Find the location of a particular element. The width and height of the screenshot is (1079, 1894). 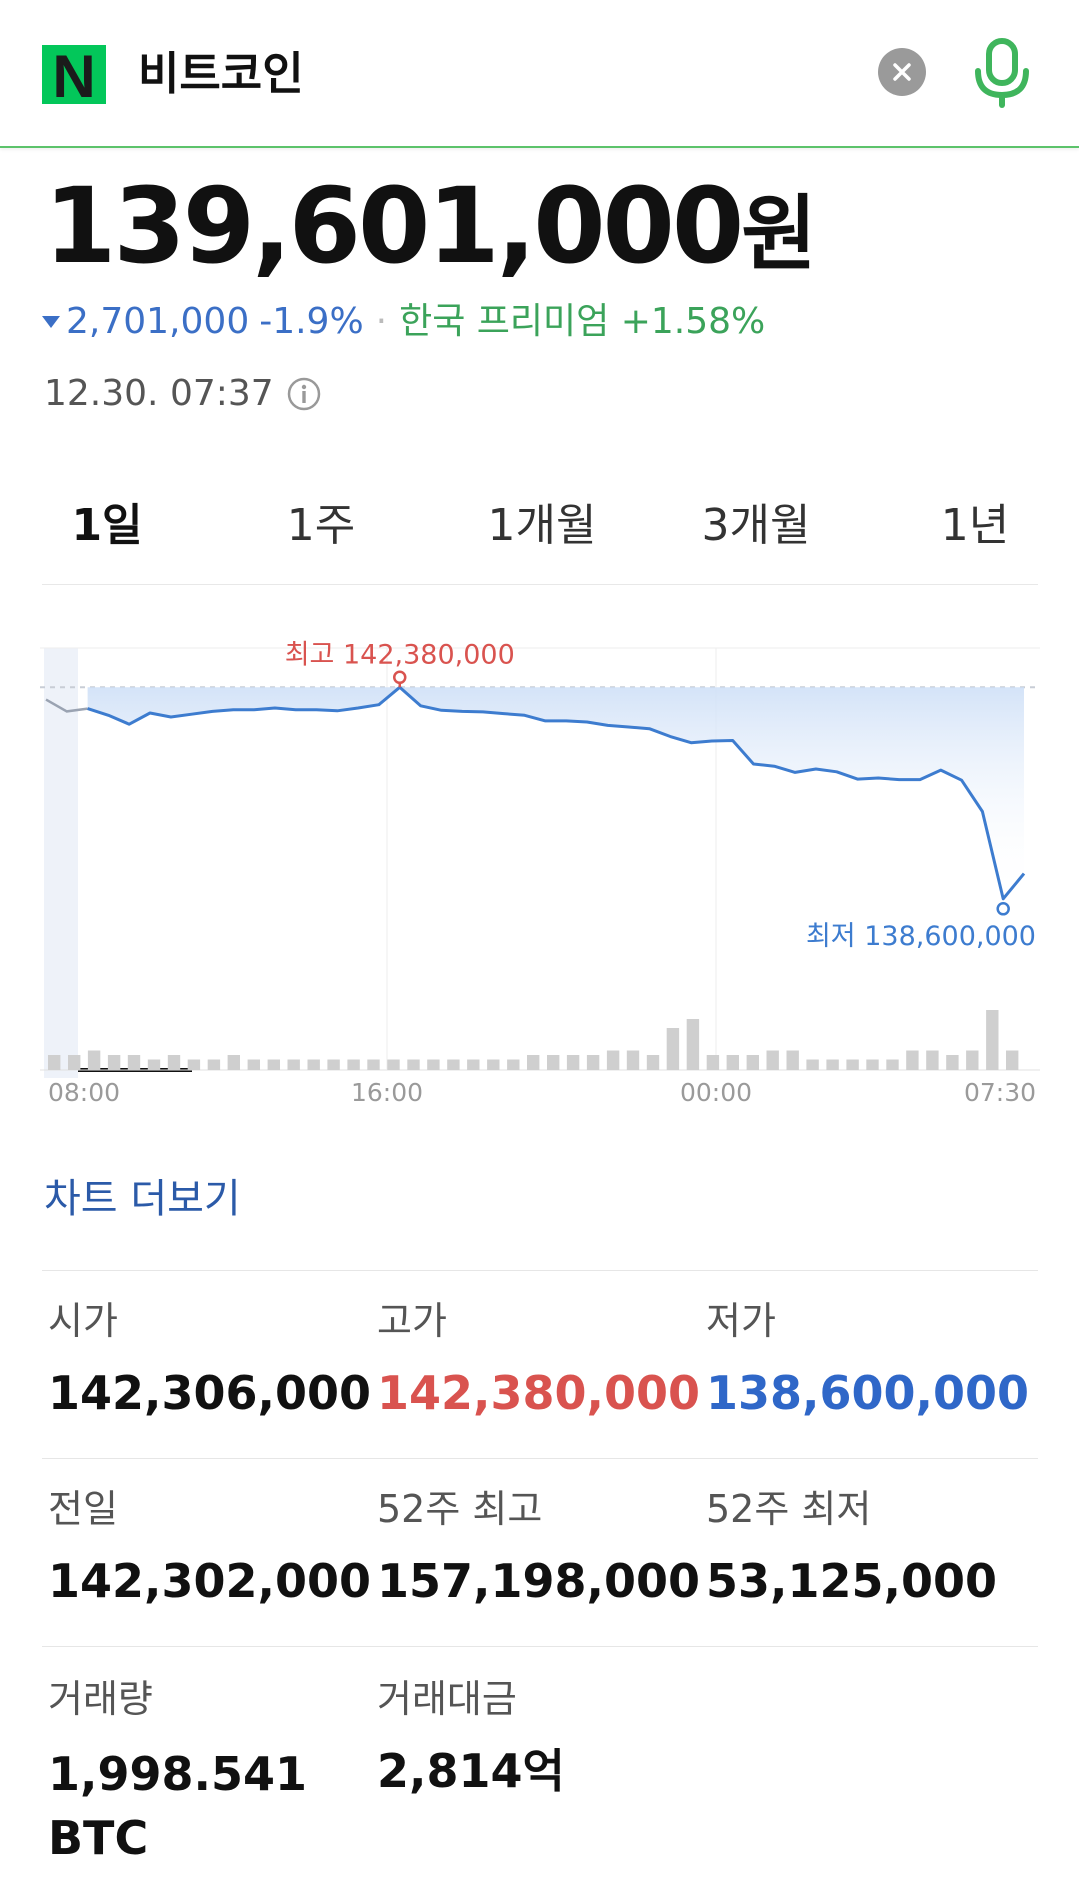

tab-1-week: 1주 is located at coordinates (321, 525).